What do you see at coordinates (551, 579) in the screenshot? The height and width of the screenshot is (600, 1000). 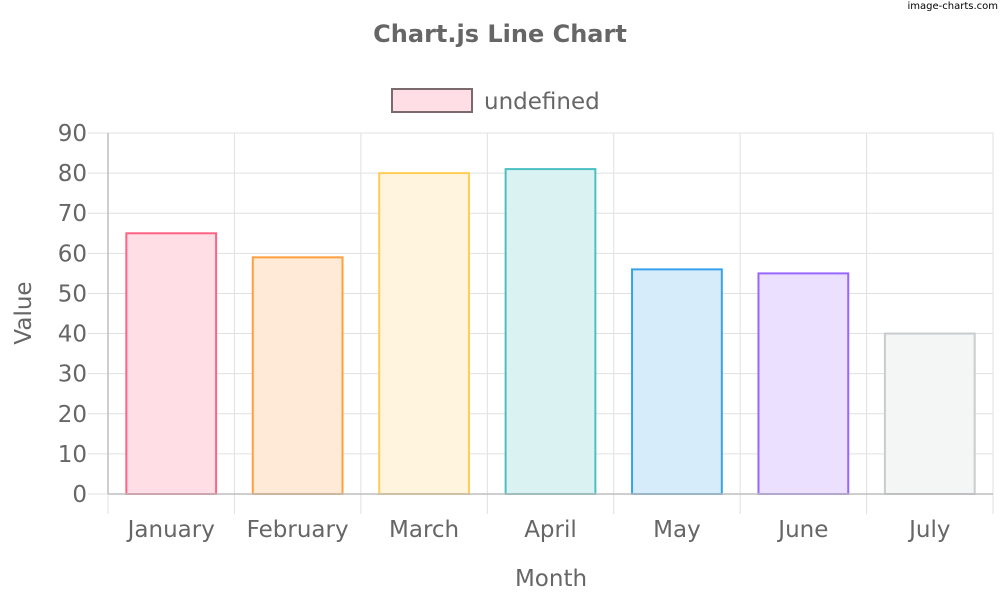 I see `x-axis-title: Month` at bounding box center [551, 579].